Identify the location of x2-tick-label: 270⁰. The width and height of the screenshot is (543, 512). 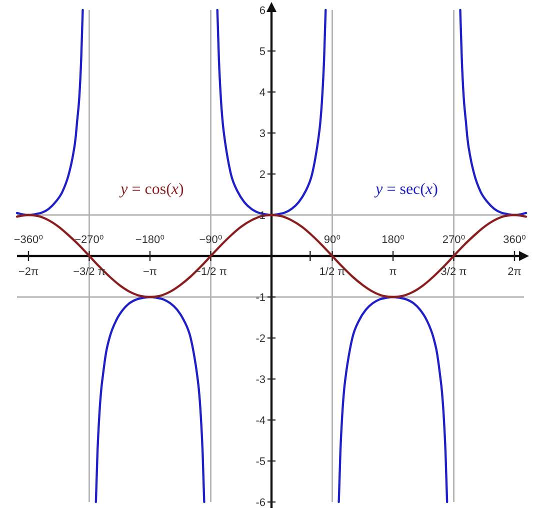
(454, 240).